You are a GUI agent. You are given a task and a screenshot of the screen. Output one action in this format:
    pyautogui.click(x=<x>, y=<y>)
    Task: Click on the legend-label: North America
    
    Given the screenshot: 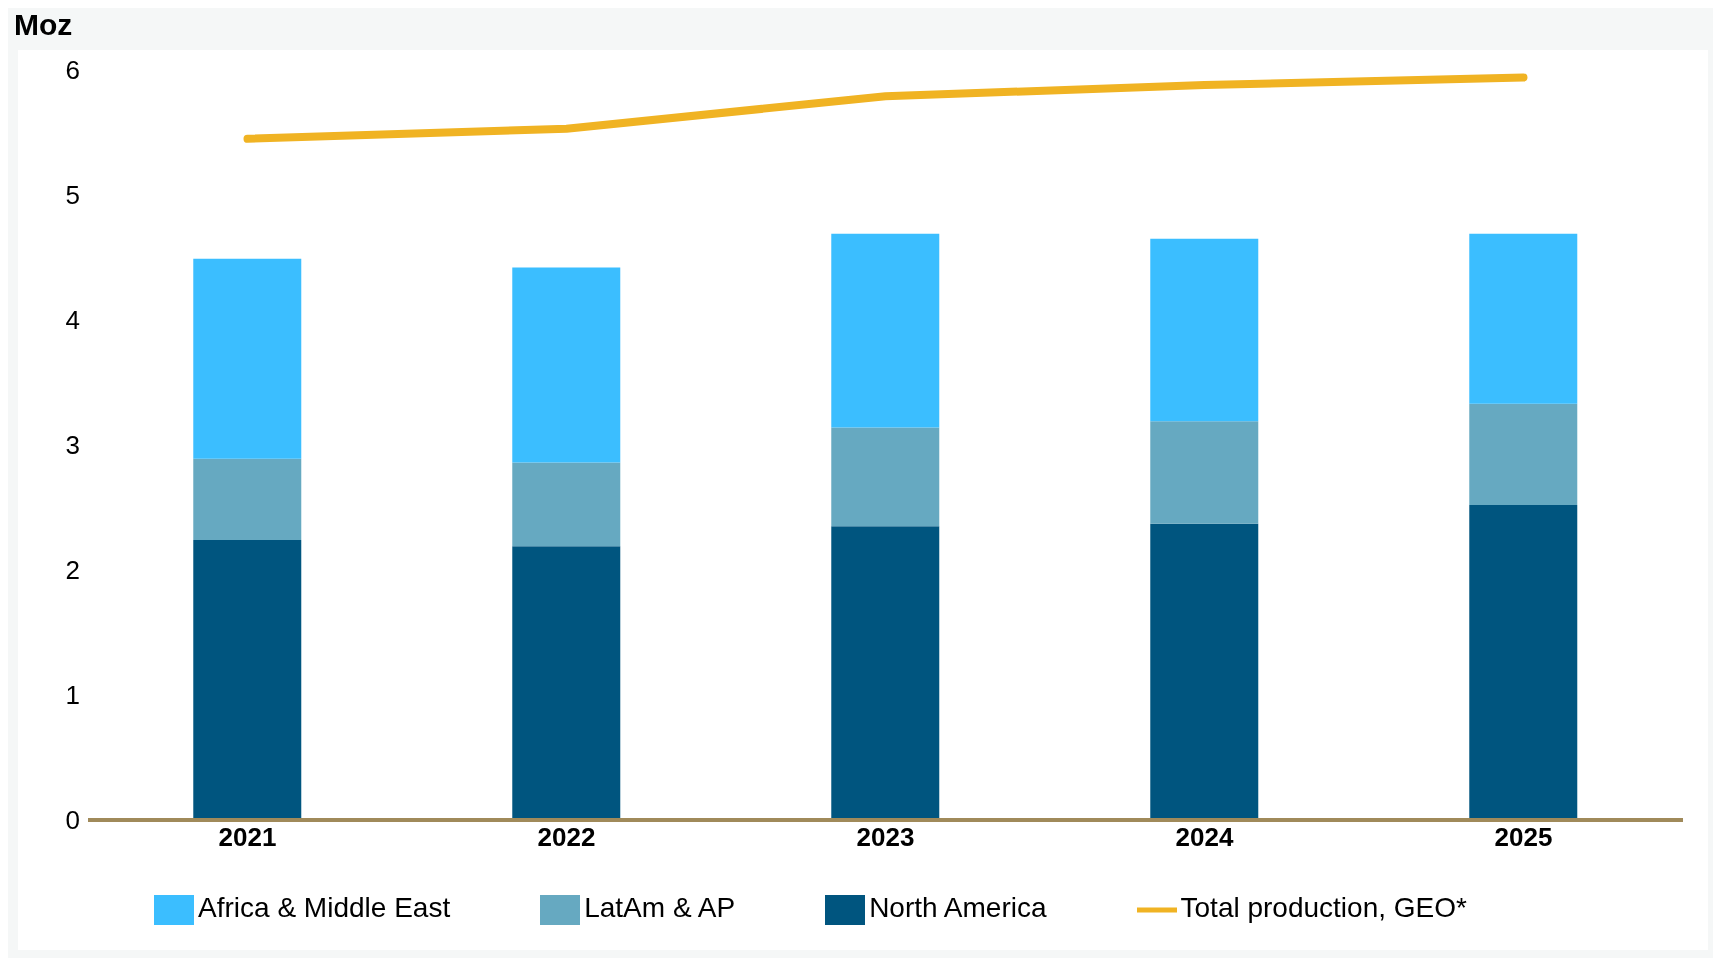 What is the action you would take?
    pyautogui.click(x=958, y=908)
    